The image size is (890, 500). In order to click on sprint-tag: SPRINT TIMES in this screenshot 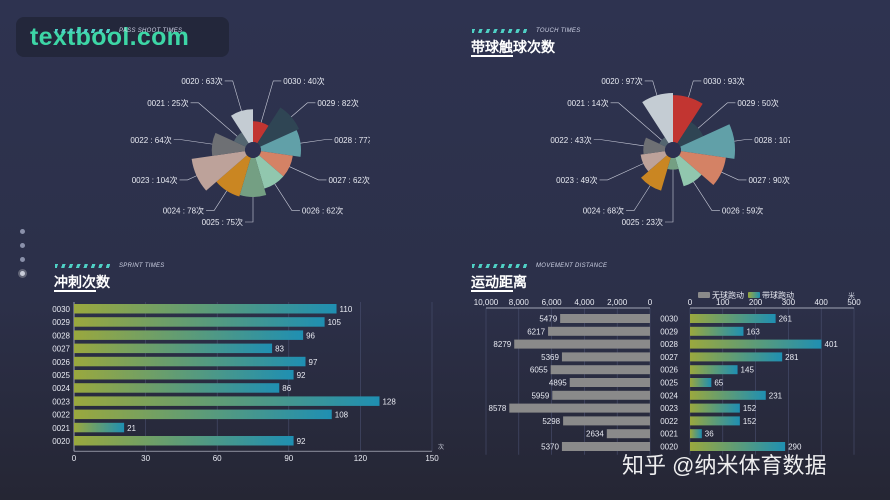, I will do `click(142, 266)`.